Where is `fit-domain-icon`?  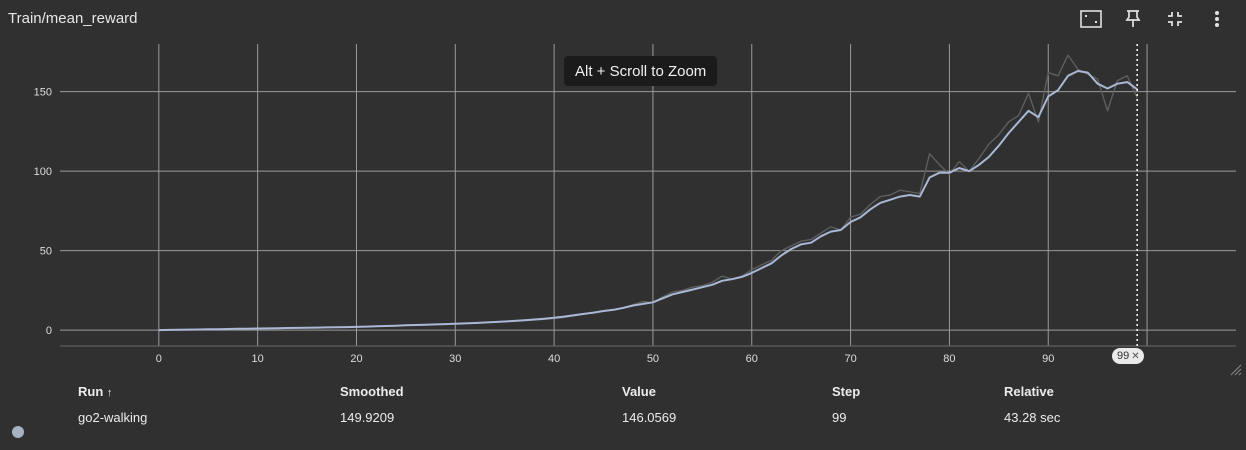 fit-domain-icon is located at coordinates (1091, 19).